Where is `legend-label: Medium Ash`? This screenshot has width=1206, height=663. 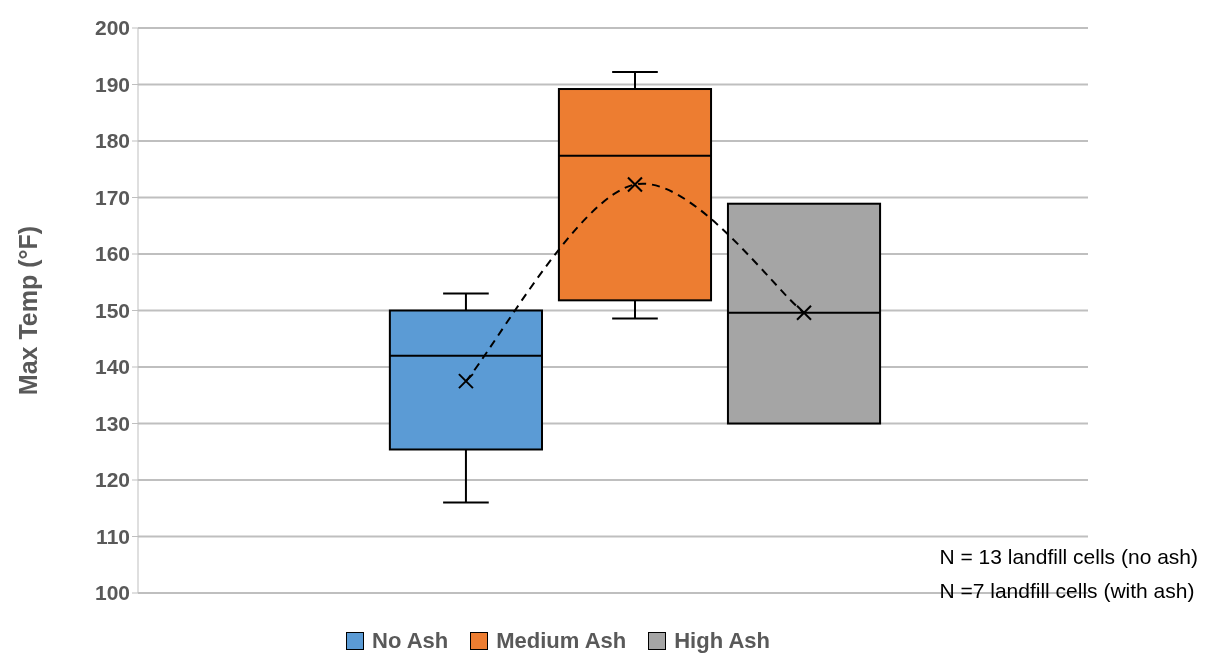
legend-label: Medium Ash is located at coordinates (561, 641).